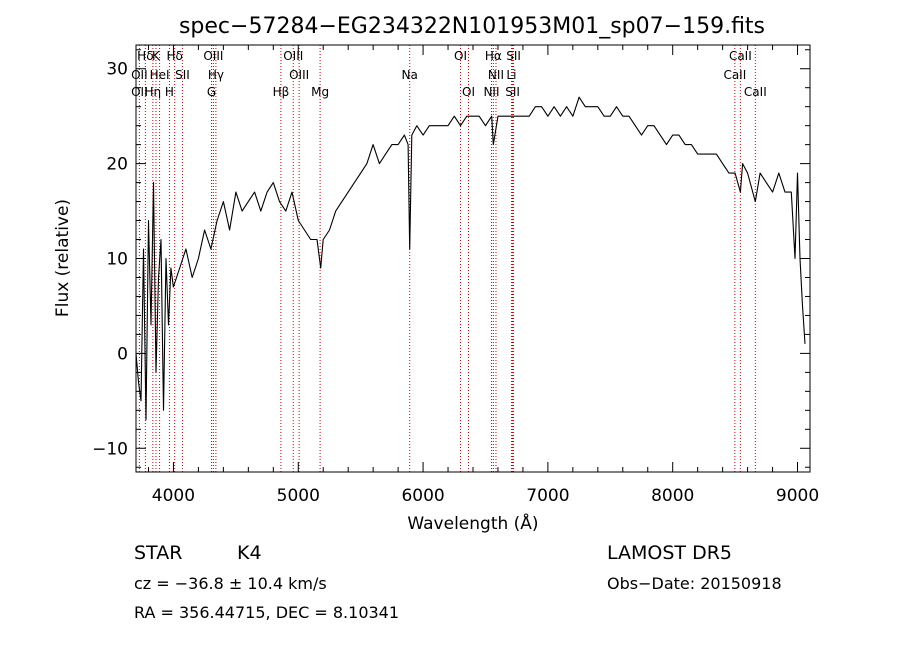  Describe the element at coordinates (281, 92) in the screenshot. I see `line-label: Hβ` at that location.